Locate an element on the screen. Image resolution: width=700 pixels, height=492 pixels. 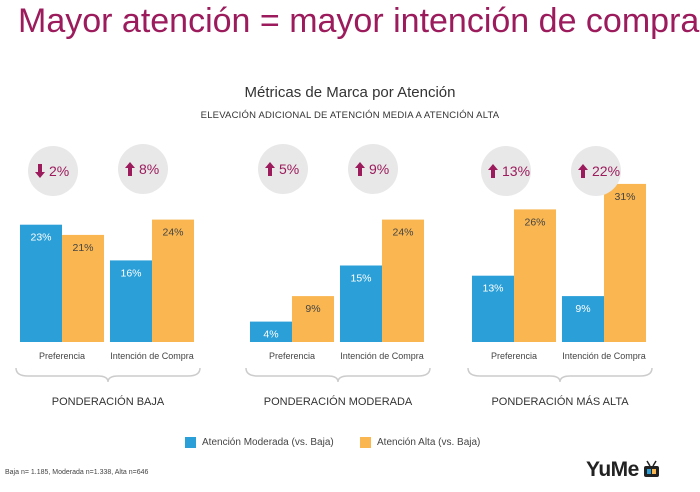
legend-item-alta: Atención Alta (vs. Baja) is located at coordinates (420, 442).